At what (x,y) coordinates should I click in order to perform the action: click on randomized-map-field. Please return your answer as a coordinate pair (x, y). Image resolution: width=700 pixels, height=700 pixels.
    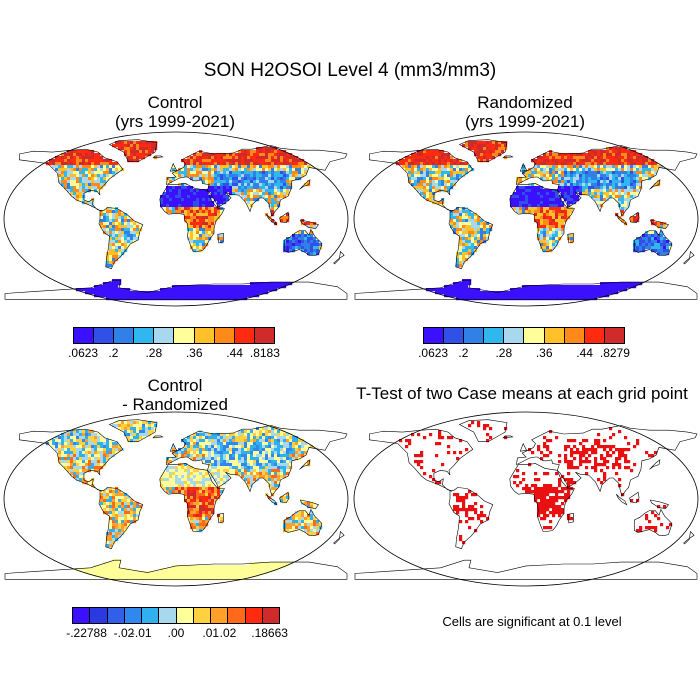
    Looking at the image, I should click on (534, 221).